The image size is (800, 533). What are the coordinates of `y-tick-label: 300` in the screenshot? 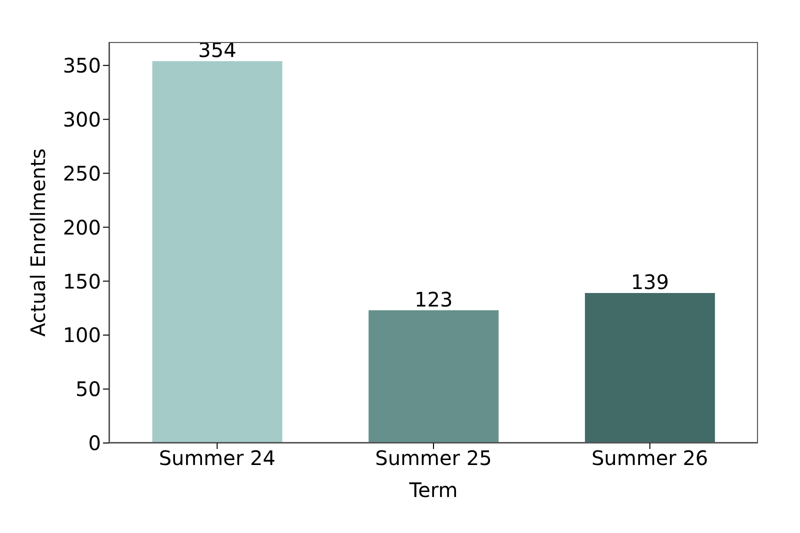 It's located at (81, 119).